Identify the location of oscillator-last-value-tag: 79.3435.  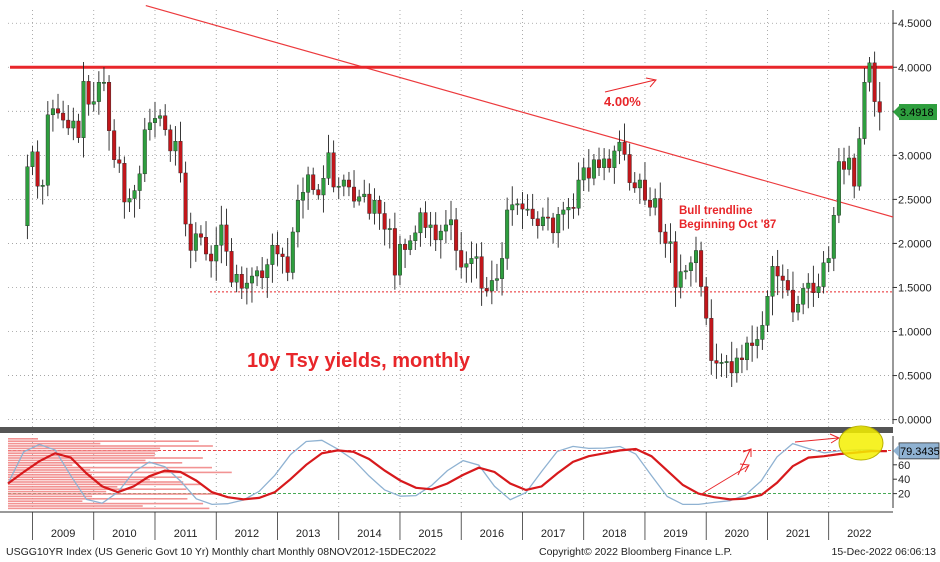
(916, 451).